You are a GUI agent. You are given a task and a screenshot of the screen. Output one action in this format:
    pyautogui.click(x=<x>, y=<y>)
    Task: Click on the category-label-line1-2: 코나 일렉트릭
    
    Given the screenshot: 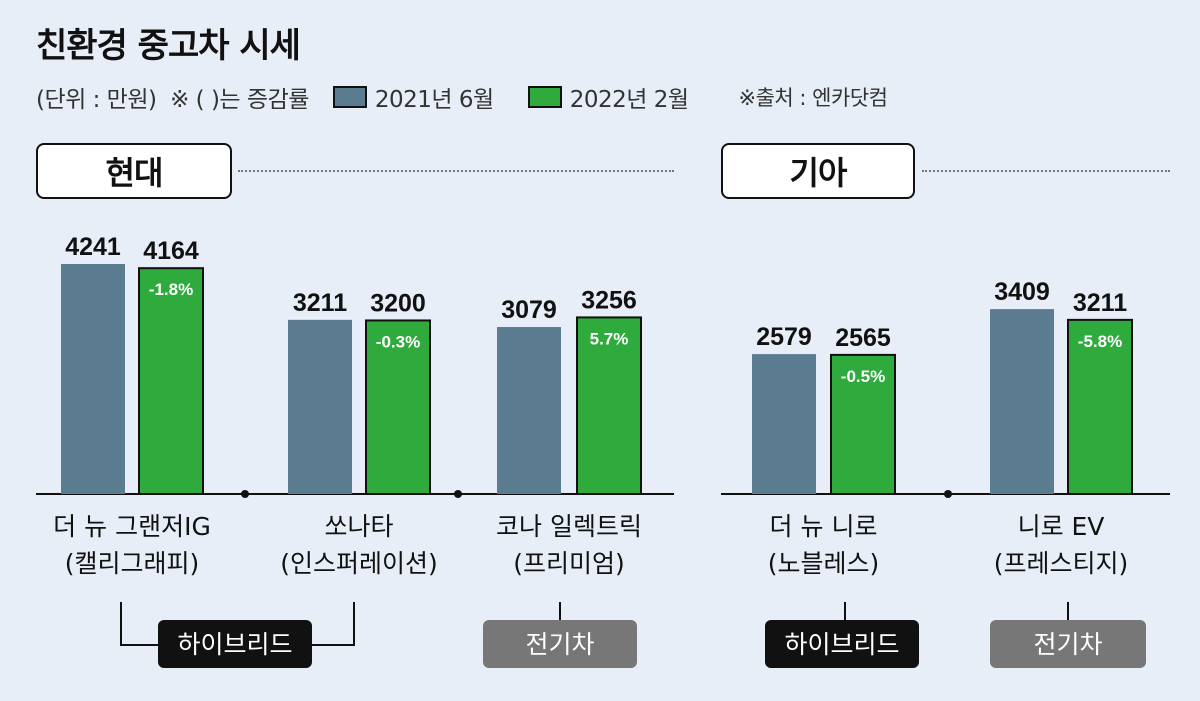 What is the action you would take?
    pyautogui.click(x=569, y=526)
    